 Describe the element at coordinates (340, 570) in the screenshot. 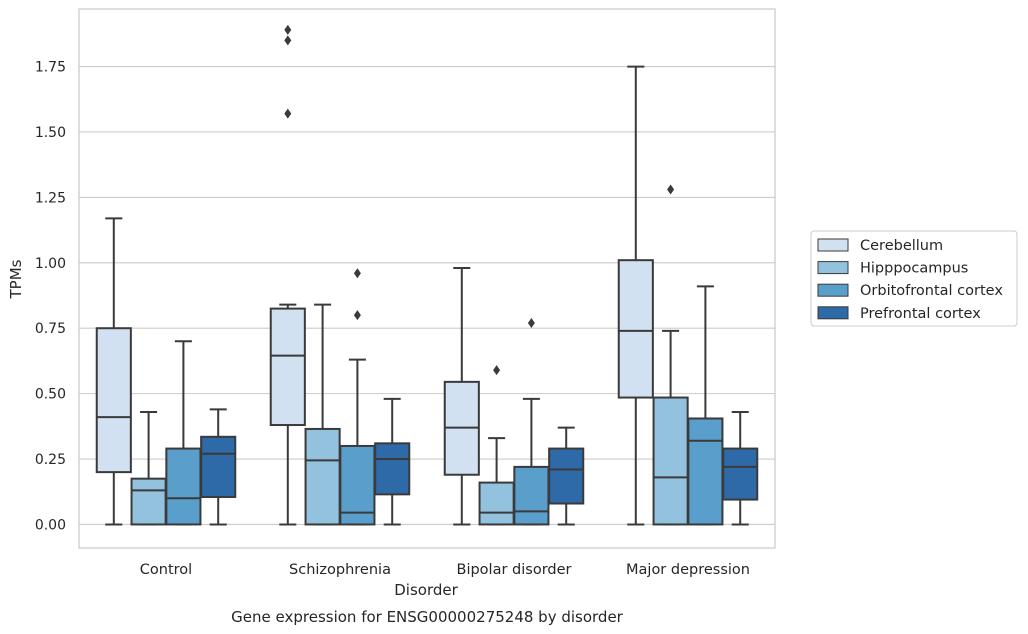

I see `x-tick-label: Schizophrenia` at that location.